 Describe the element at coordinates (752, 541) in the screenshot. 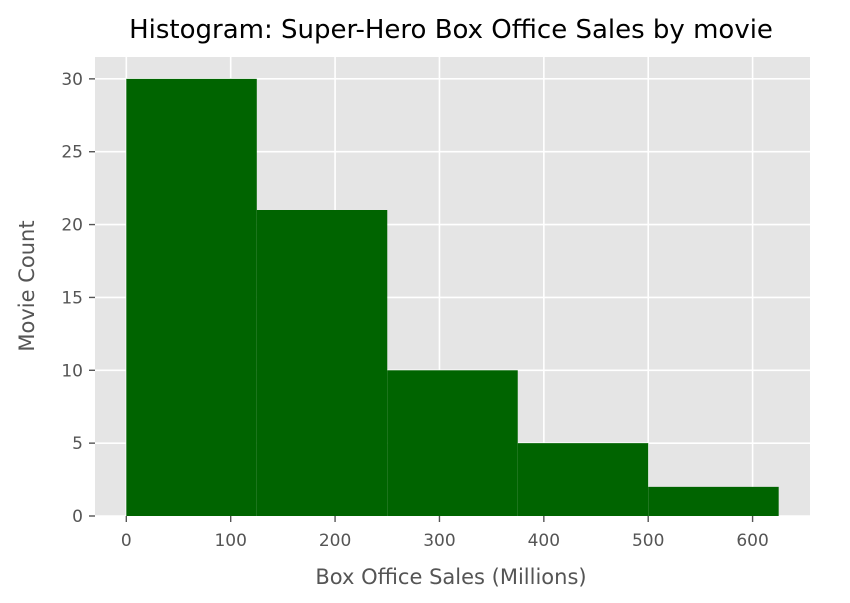

I see `x-tick-label: 600` at that location.